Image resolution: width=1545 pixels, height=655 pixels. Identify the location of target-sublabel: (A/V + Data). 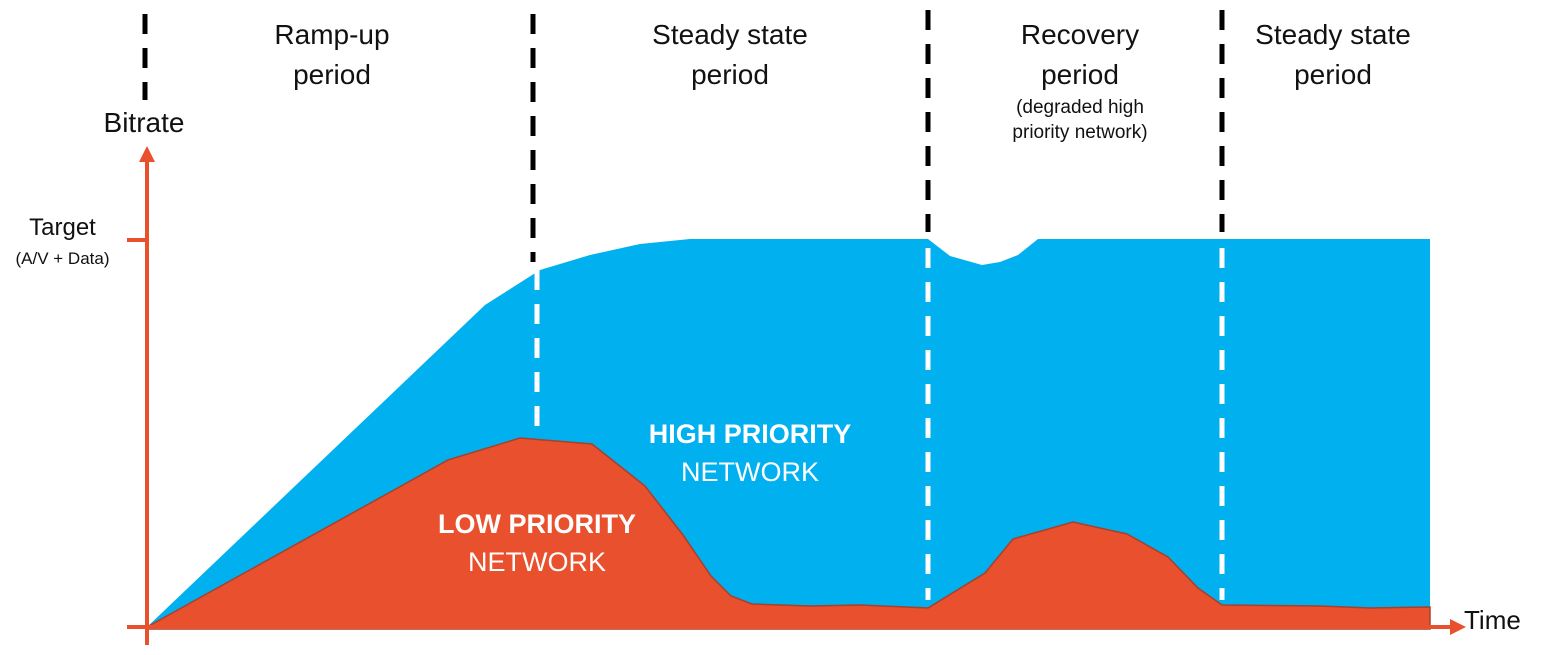
(62, 258).